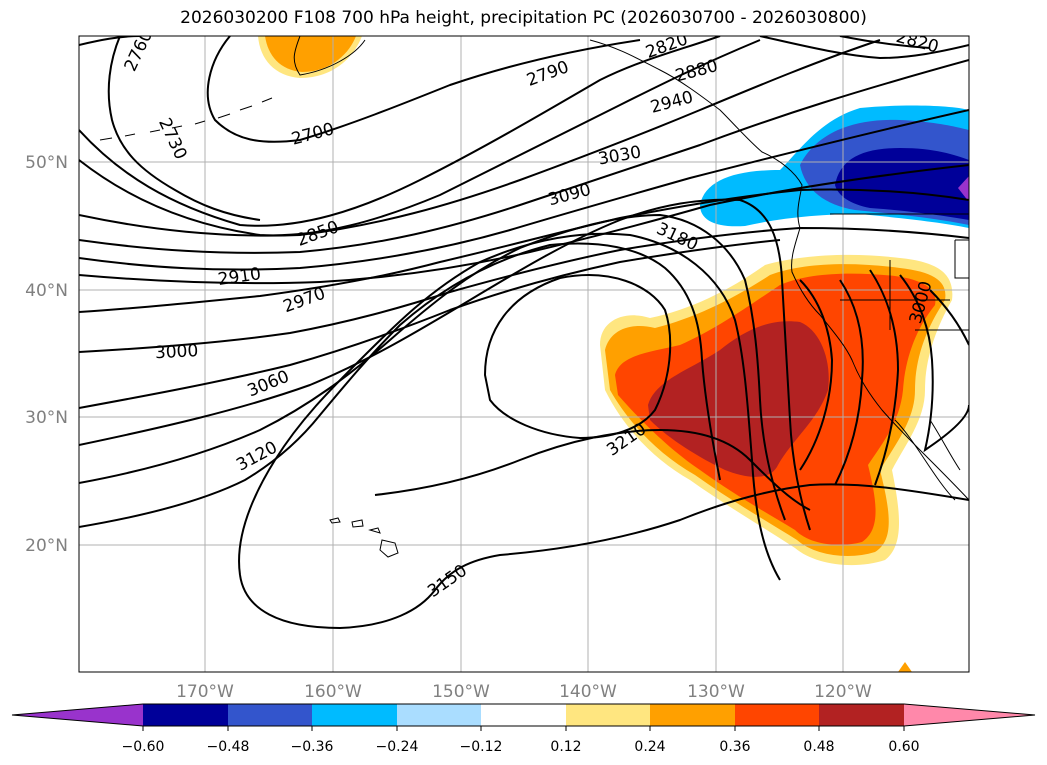 This screenshot has width=1047, height=765. I want to click on contour-3150-lower, so click(604, 556).